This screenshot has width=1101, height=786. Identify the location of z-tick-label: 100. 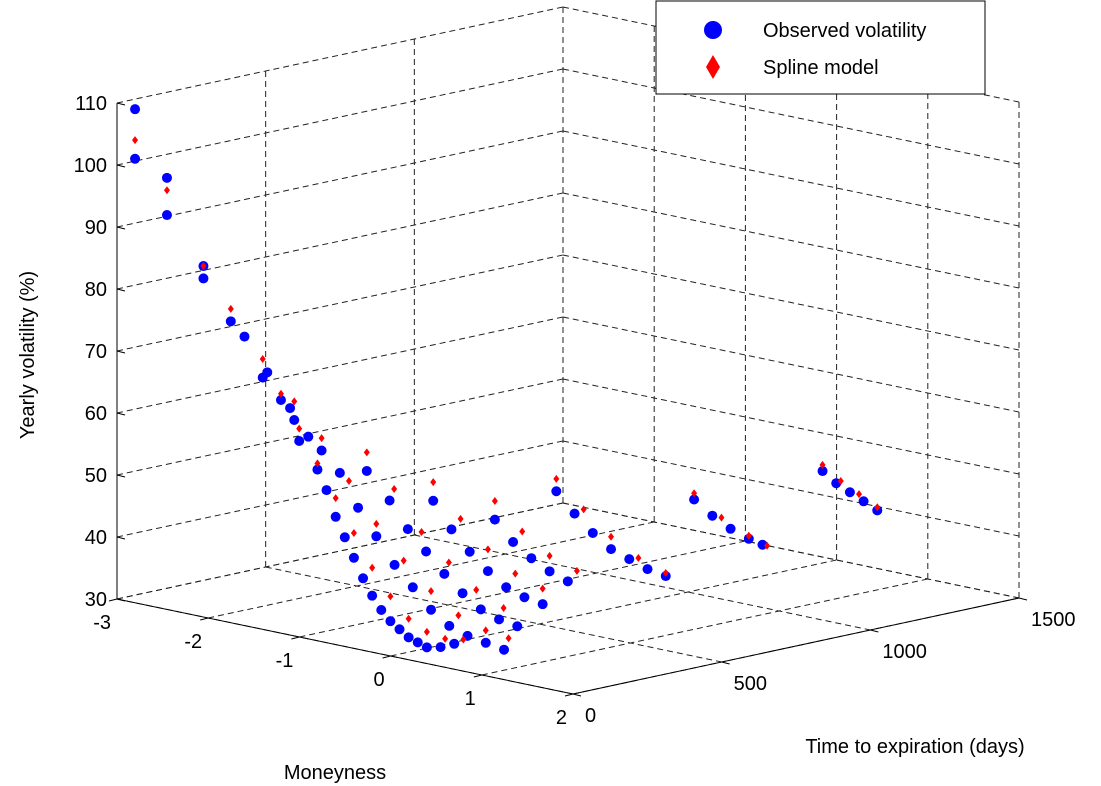
(90, 166).